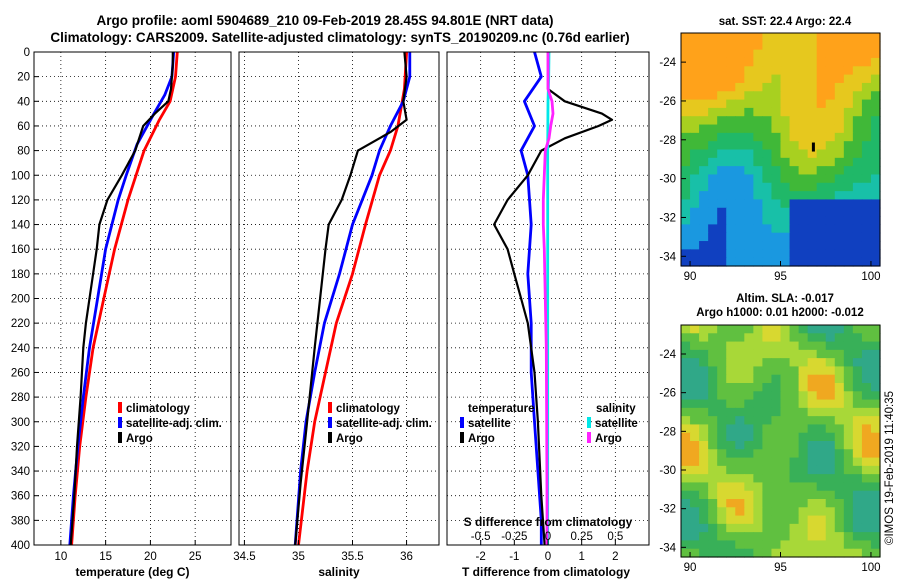 This screenshot has width=900, height=580. I want to click on y-tick-label: 200, so click(20, 300).